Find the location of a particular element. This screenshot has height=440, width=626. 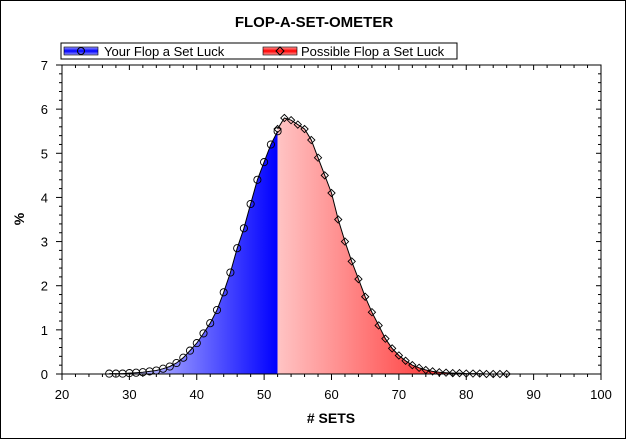

x-tick-label: 80 is located at coordinates (466, 394).